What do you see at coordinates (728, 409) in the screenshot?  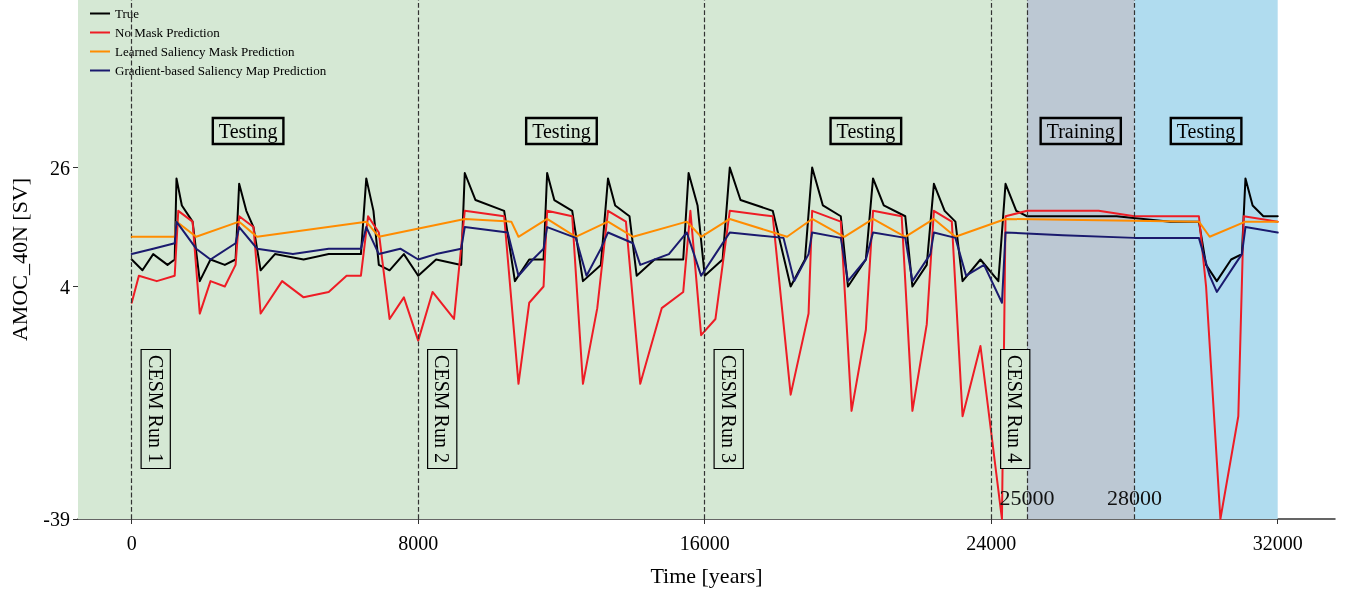 I see `ref-line-label: CESM Run 3` at bounding box center [728, 409].